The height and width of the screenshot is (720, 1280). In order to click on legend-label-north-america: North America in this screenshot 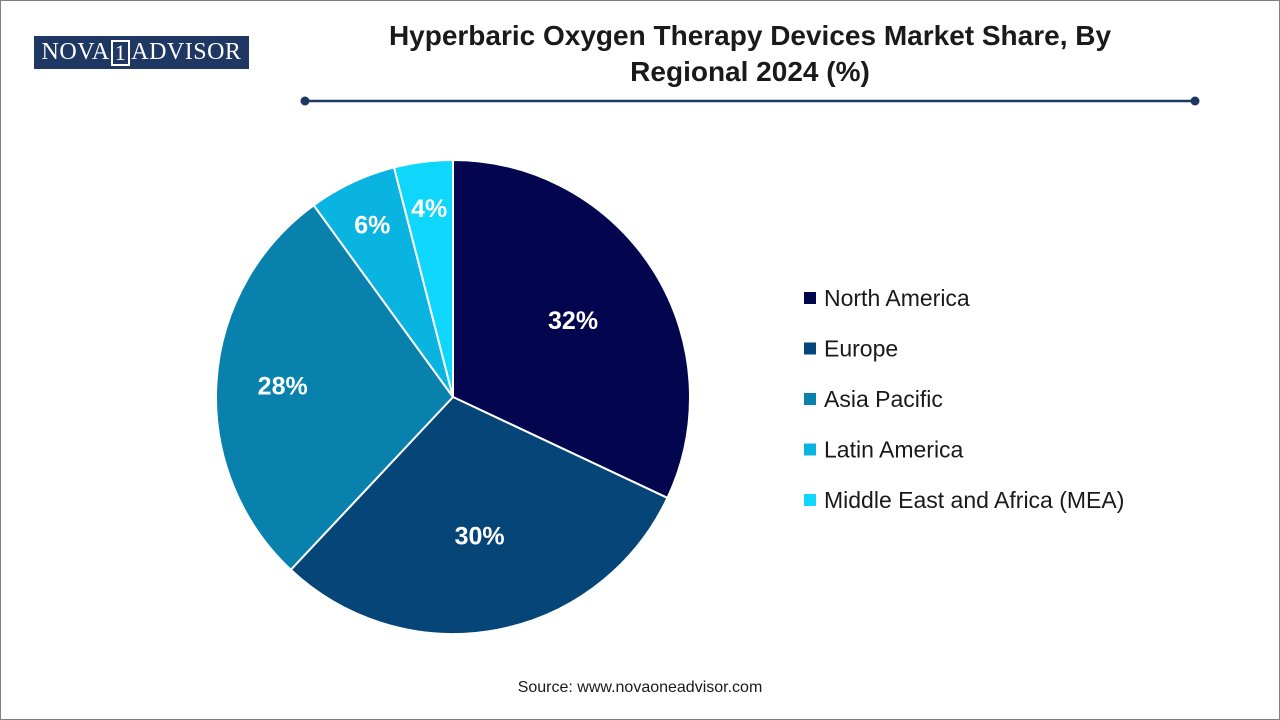, I will do `click(897, 298)`.